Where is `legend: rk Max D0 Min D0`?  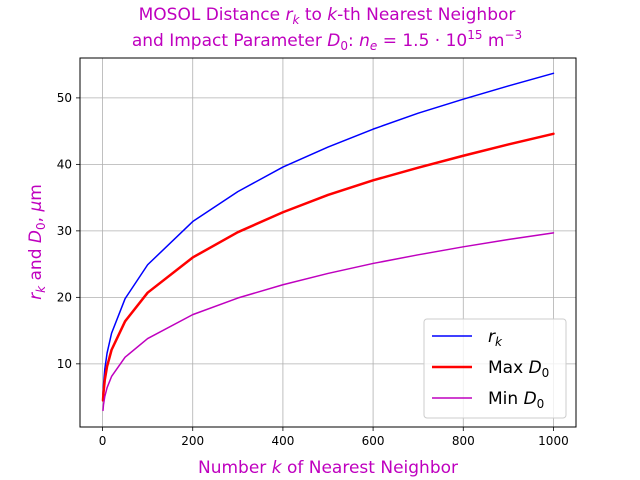 legend: rk Max D0 Min D0 is located at coordinates (495, 368).